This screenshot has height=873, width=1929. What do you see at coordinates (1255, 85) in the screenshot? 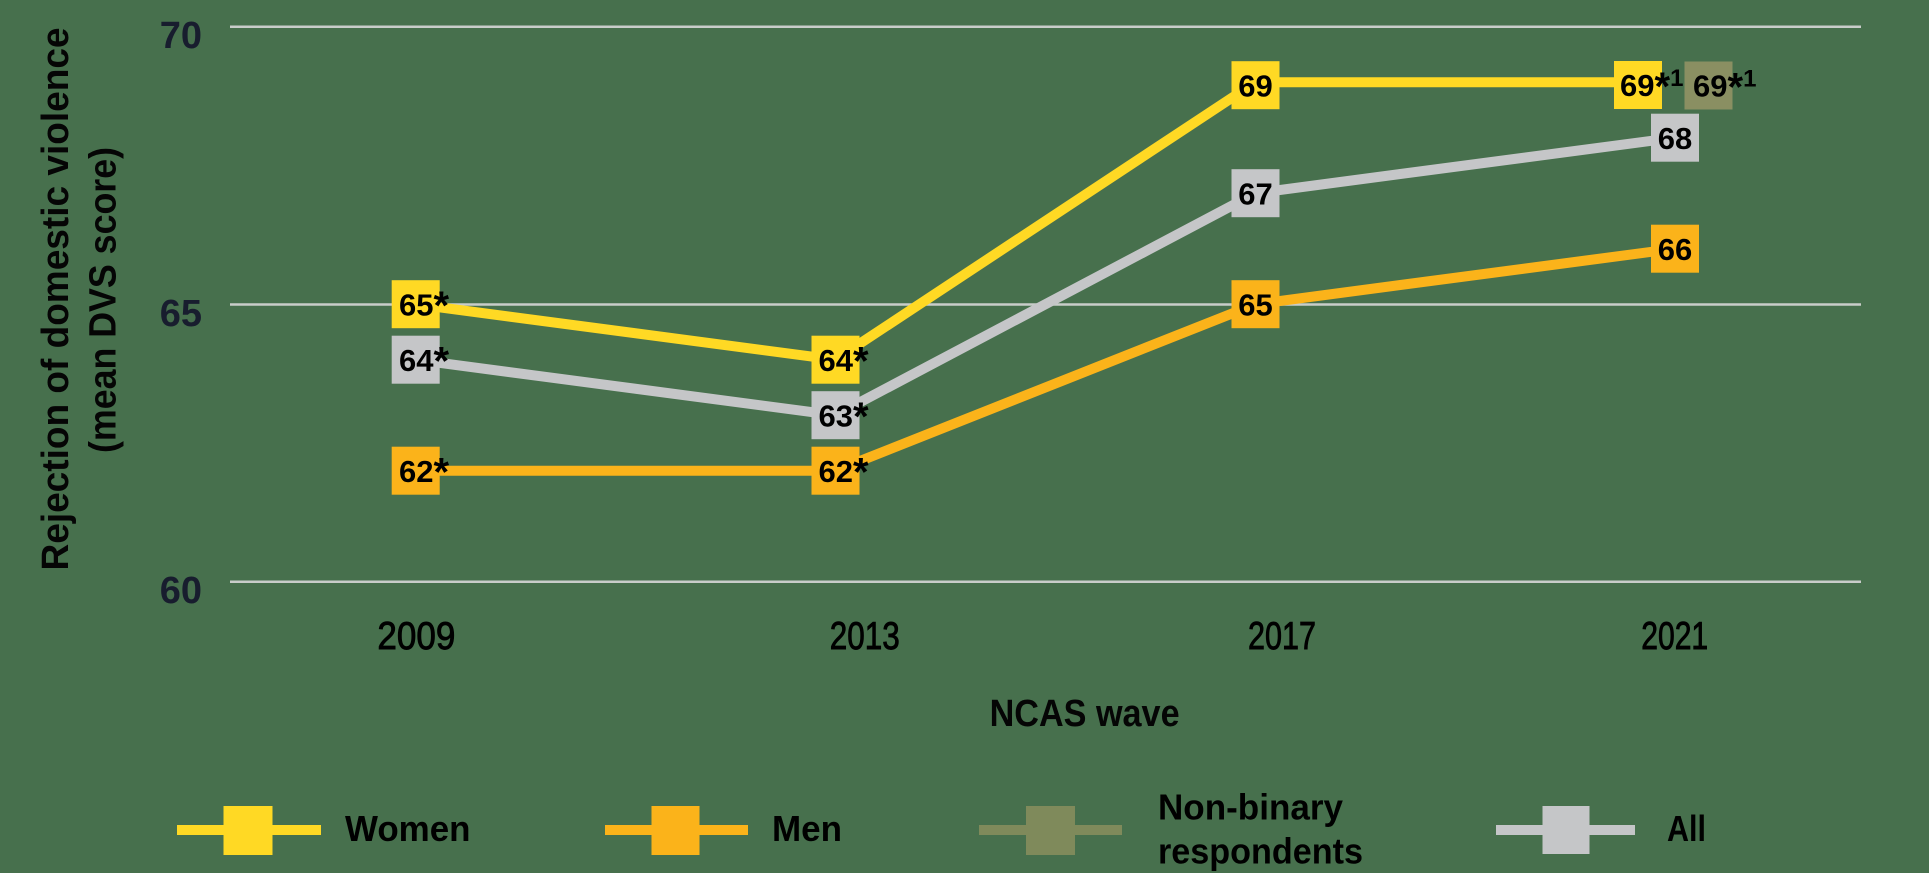
I see `svg-text: 69` at bounding box center [1255, 85].